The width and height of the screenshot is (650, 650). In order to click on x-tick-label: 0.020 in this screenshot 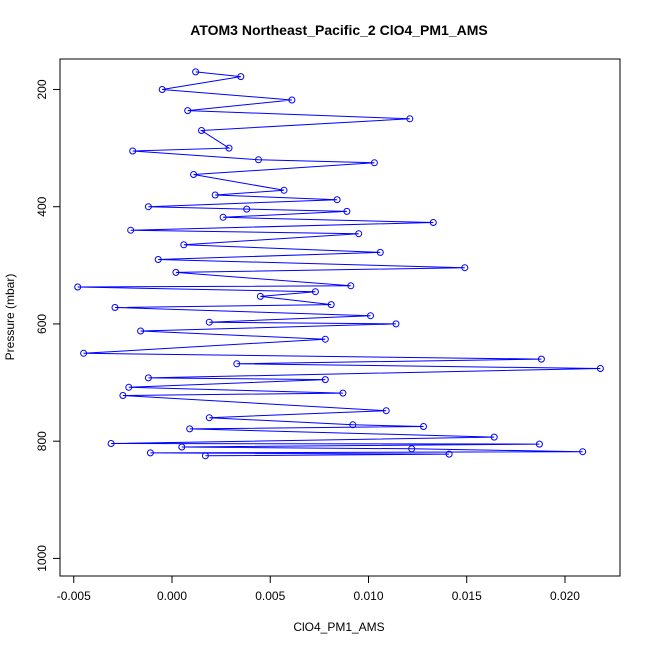, I will do `click(565, 596)`.